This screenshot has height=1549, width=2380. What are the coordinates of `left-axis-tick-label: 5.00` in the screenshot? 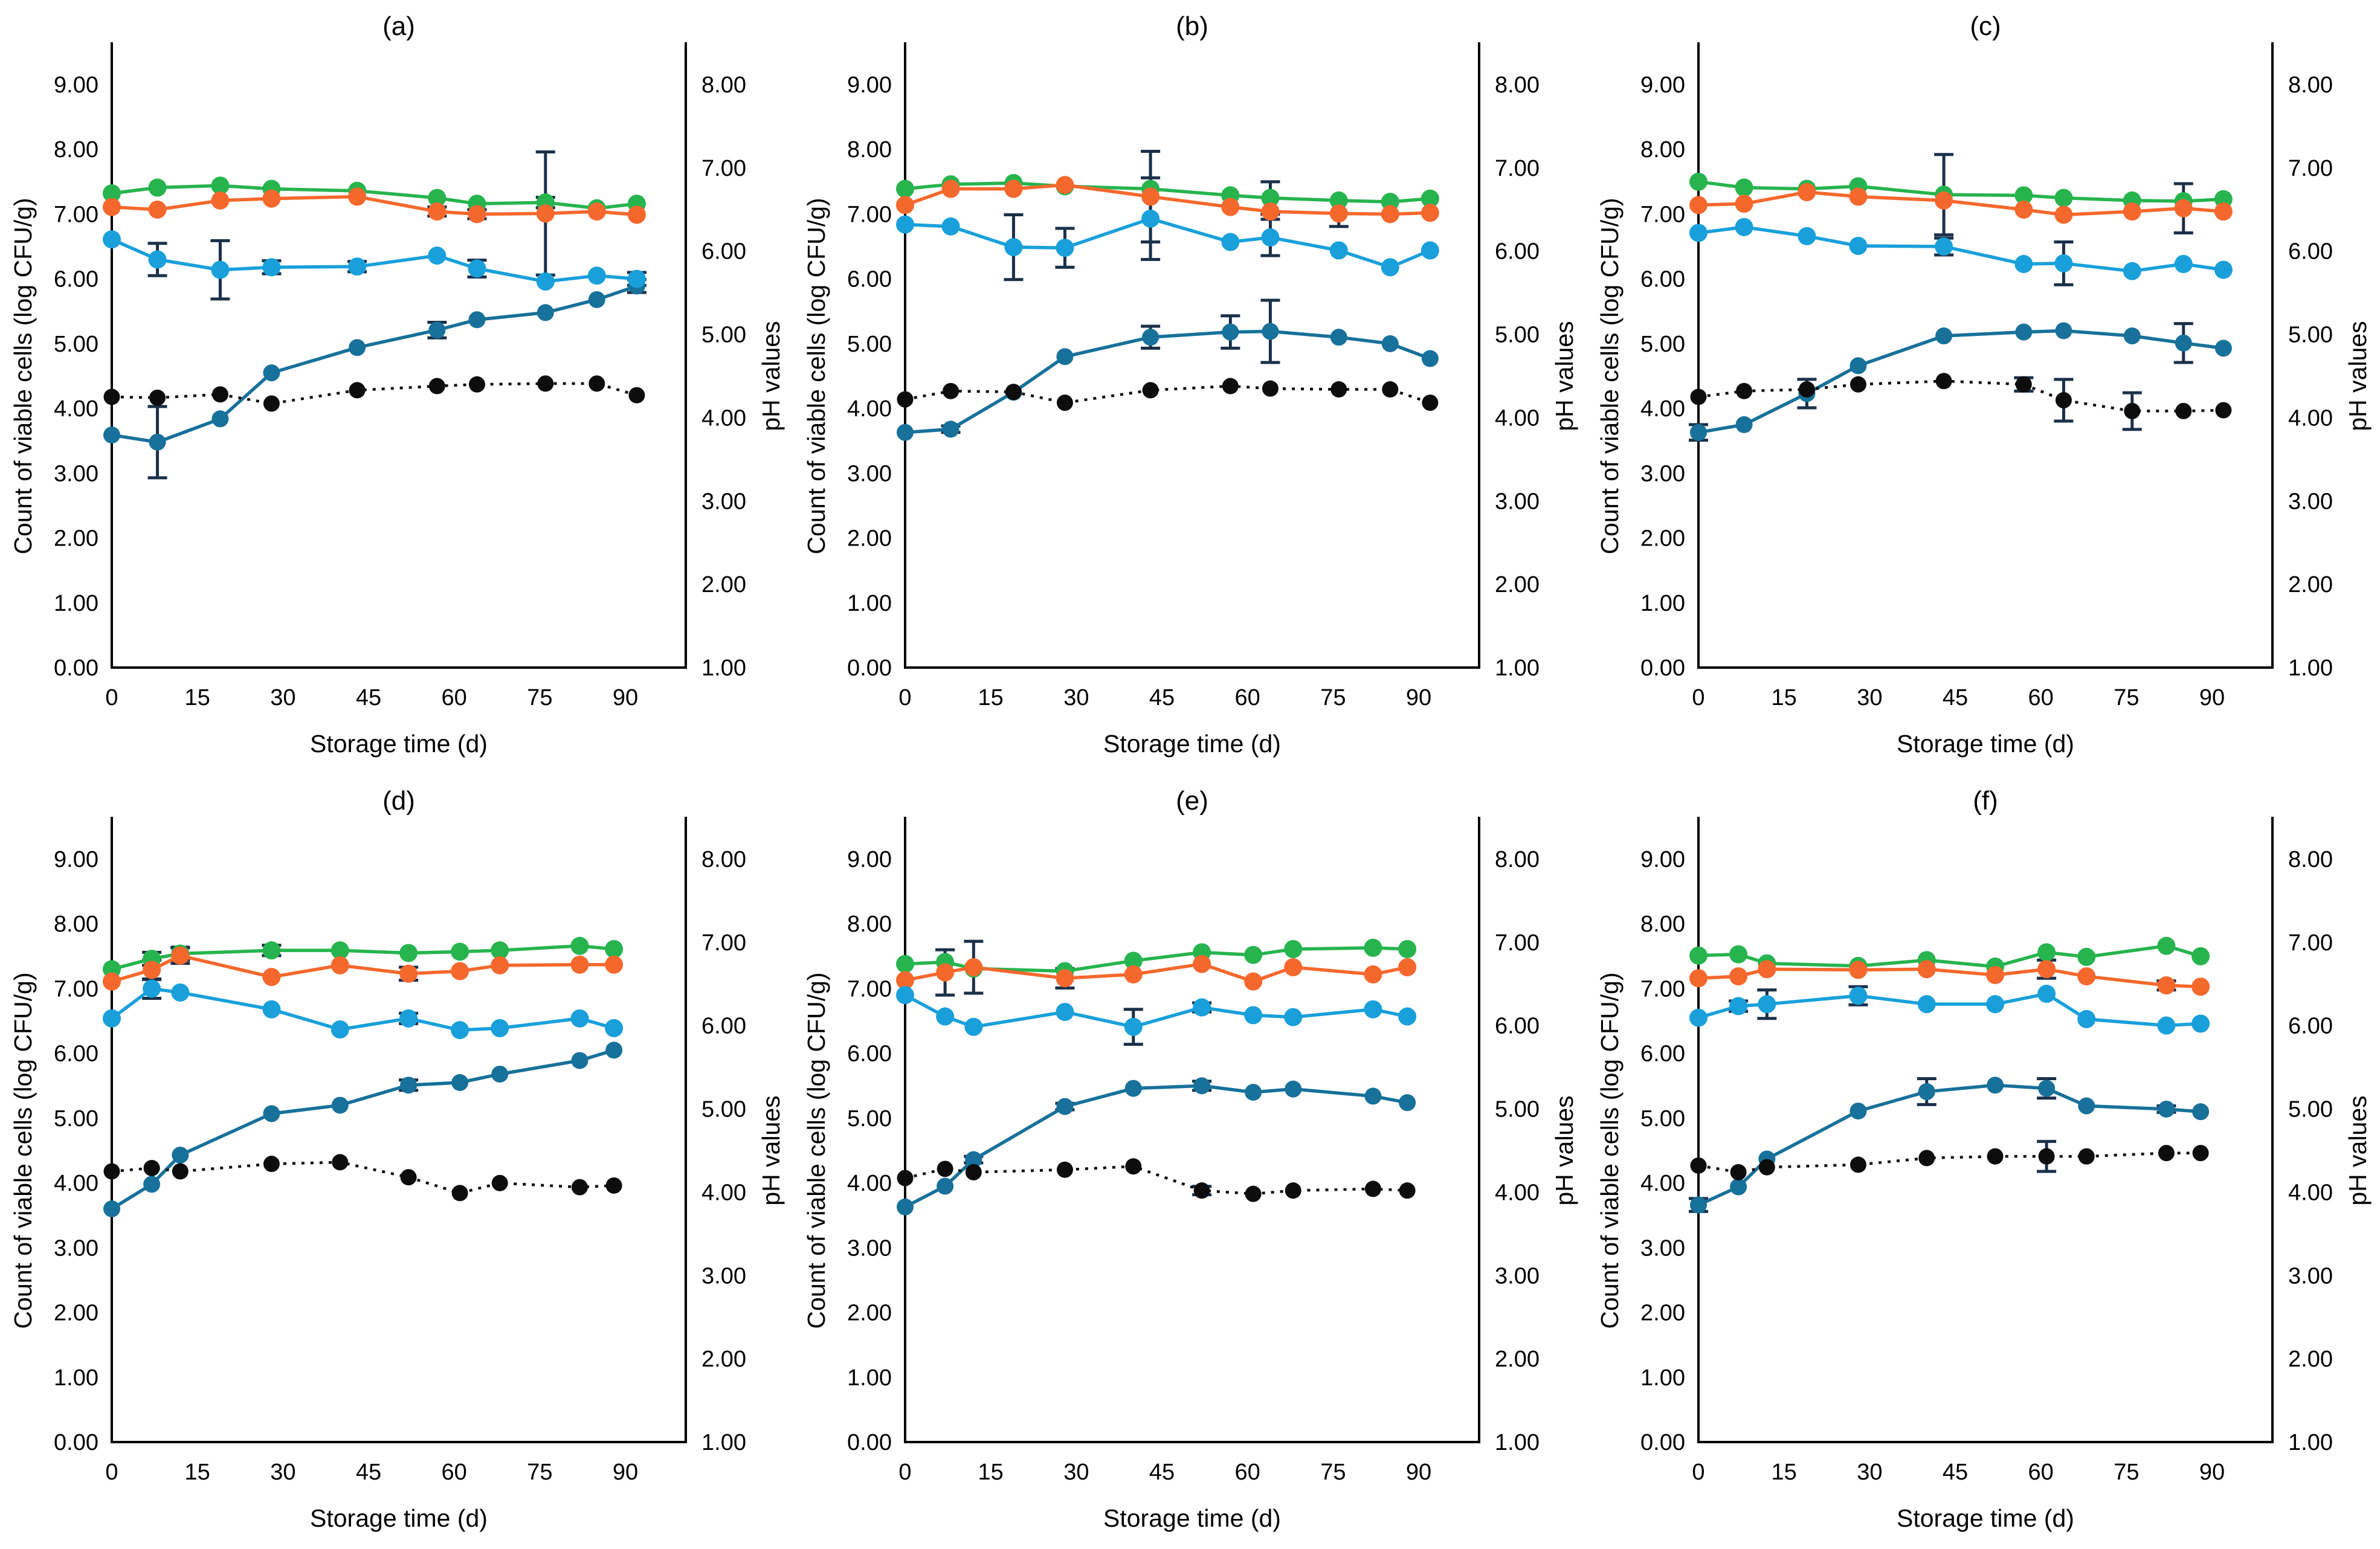 It's located at (76, 1119).